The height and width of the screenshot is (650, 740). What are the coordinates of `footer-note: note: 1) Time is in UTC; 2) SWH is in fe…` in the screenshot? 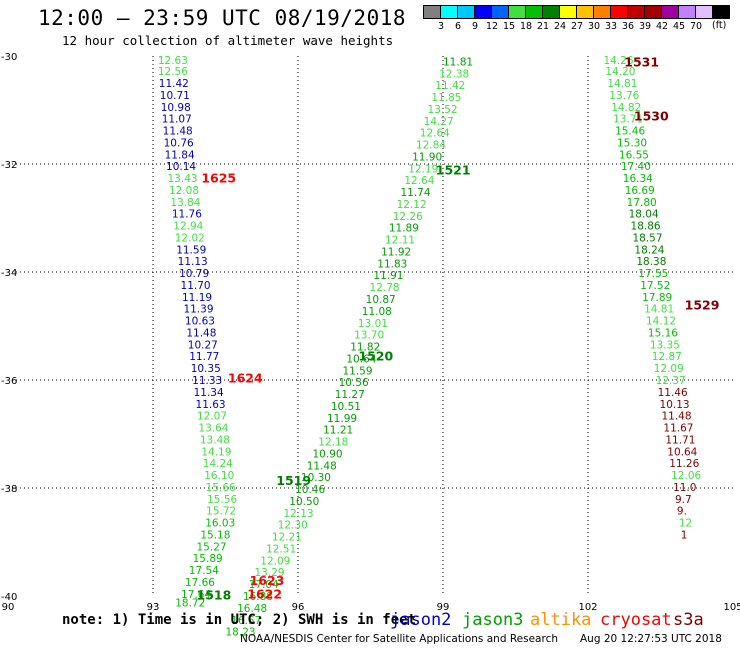 It's located at (239, 620).